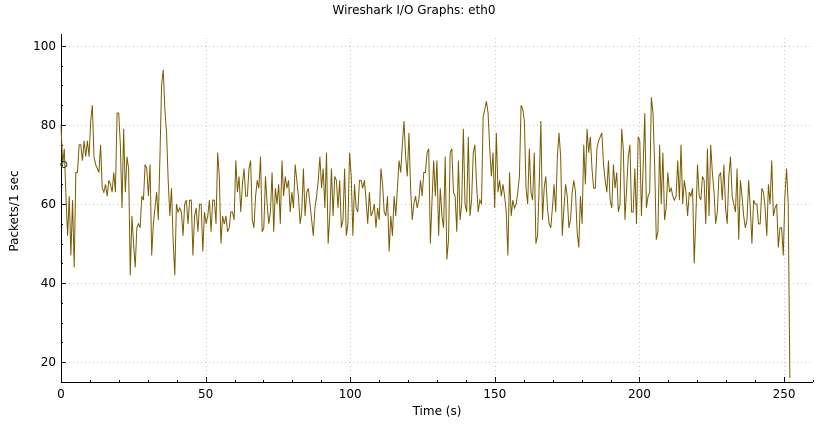 This screenshot has width=828, height=428. What do you see at coordinates (48, 125) in the screenshot?
I see `y-tick-label: 80` at bounding box center [48, 125].